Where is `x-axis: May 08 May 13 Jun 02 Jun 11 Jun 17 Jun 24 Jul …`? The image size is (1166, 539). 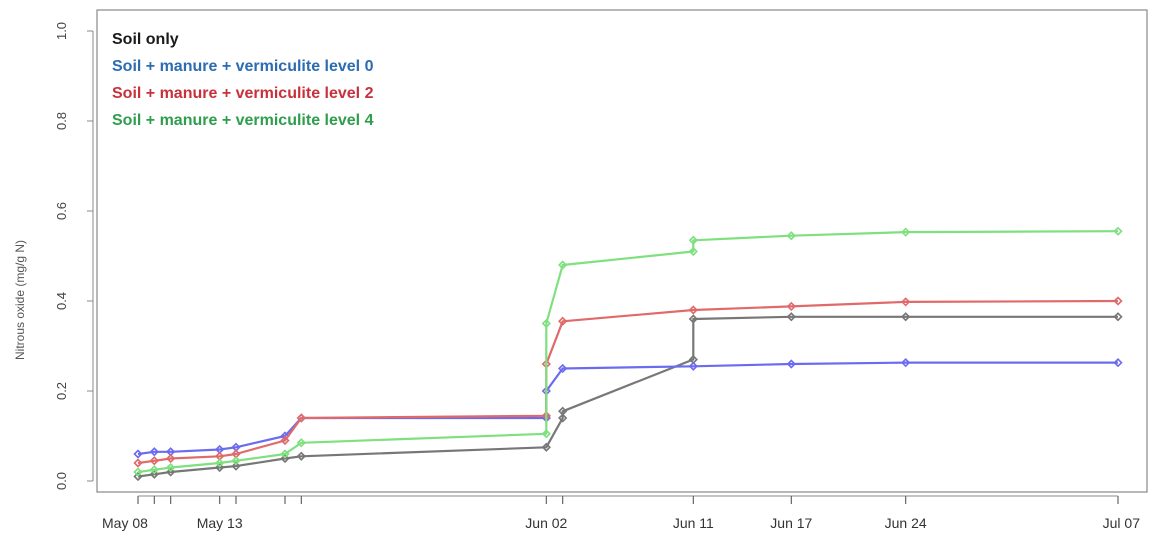
x-axis: May 08 May 13 Jun 02 Jun 11 Jun 17 Jun 24 Jul … is located at coordinates (621, 513).